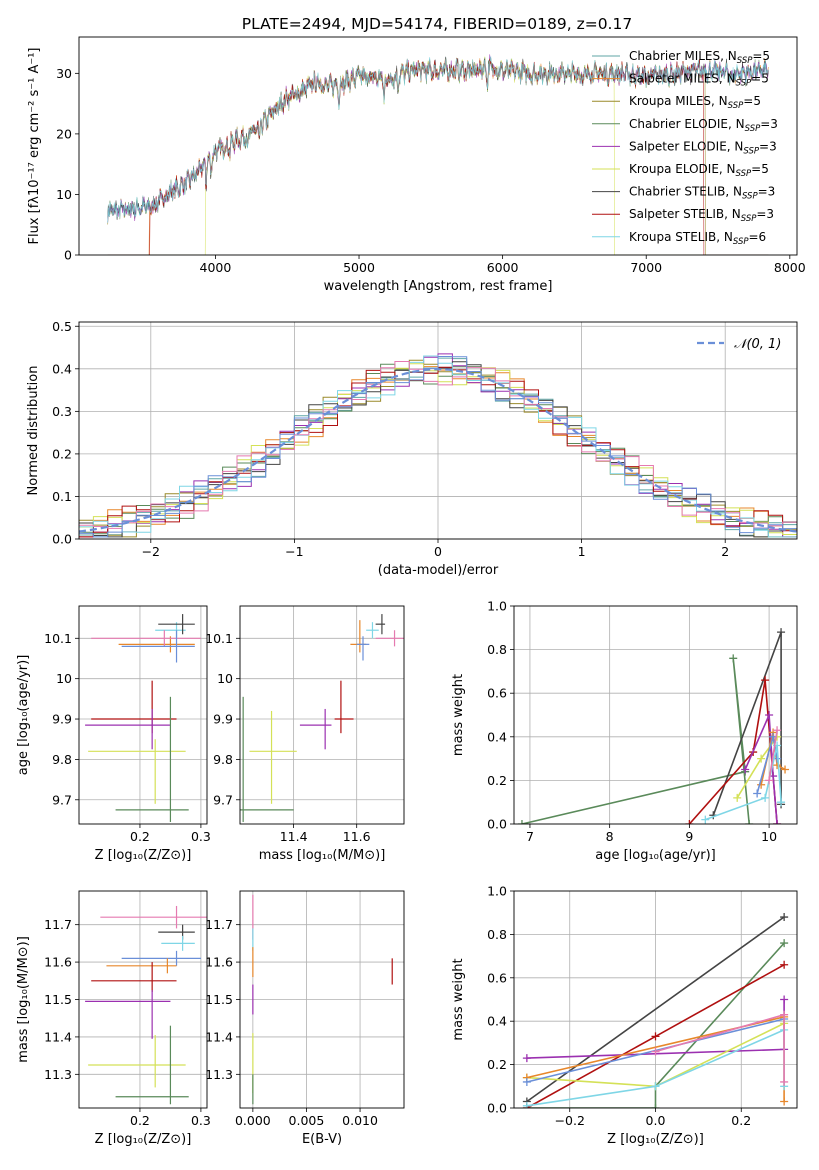 This screenshot has width=819, height=1170. What do you see at coordinates (68, 255) in the screenshot?
I see `spectrum-ytick-label: 0` at bounding box center [68, 255].